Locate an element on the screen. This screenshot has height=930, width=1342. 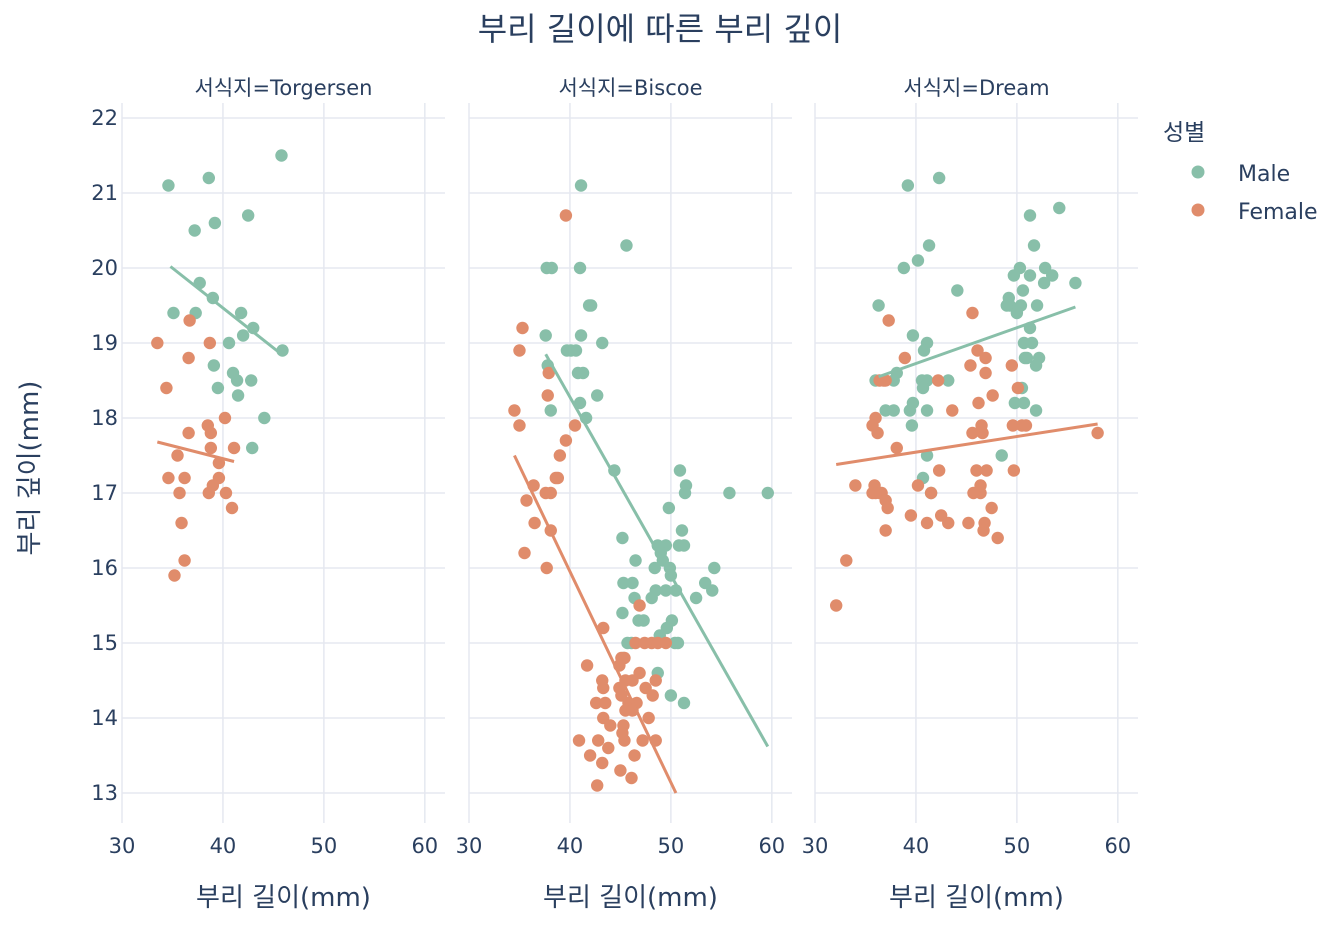
facet-title: 서식지=Biscoe is located at coordinates (630, 88).